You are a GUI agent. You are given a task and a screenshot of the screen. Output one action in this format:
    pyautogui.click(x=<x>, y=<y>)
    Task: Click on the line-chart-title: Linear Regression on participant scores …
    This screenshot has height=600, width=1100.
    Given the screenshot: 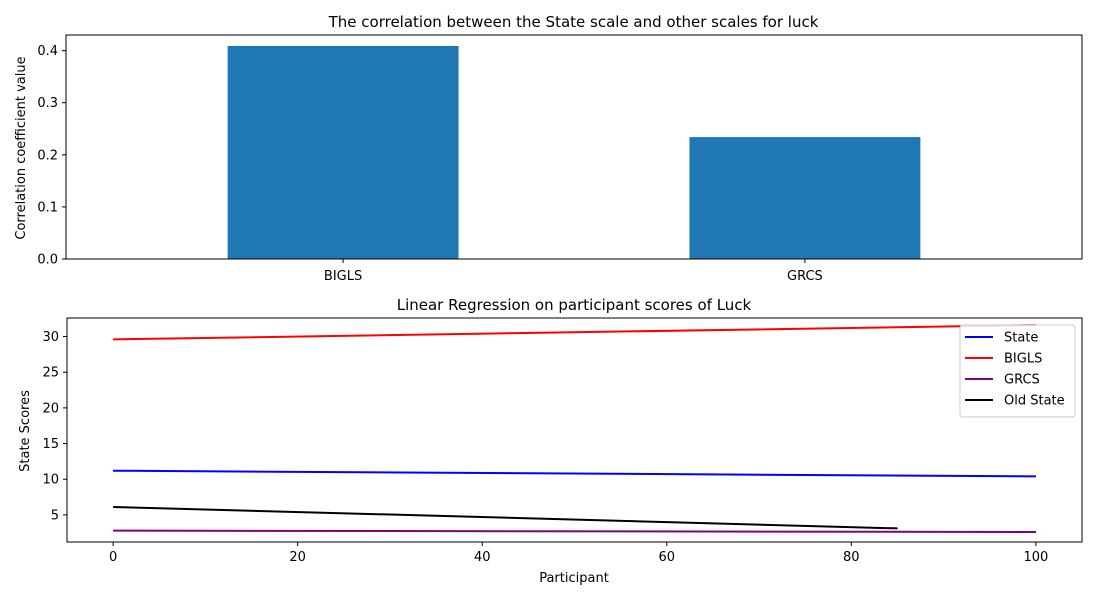 What is the action you would take?
    pyautogui.click(x=574, y=305)
    